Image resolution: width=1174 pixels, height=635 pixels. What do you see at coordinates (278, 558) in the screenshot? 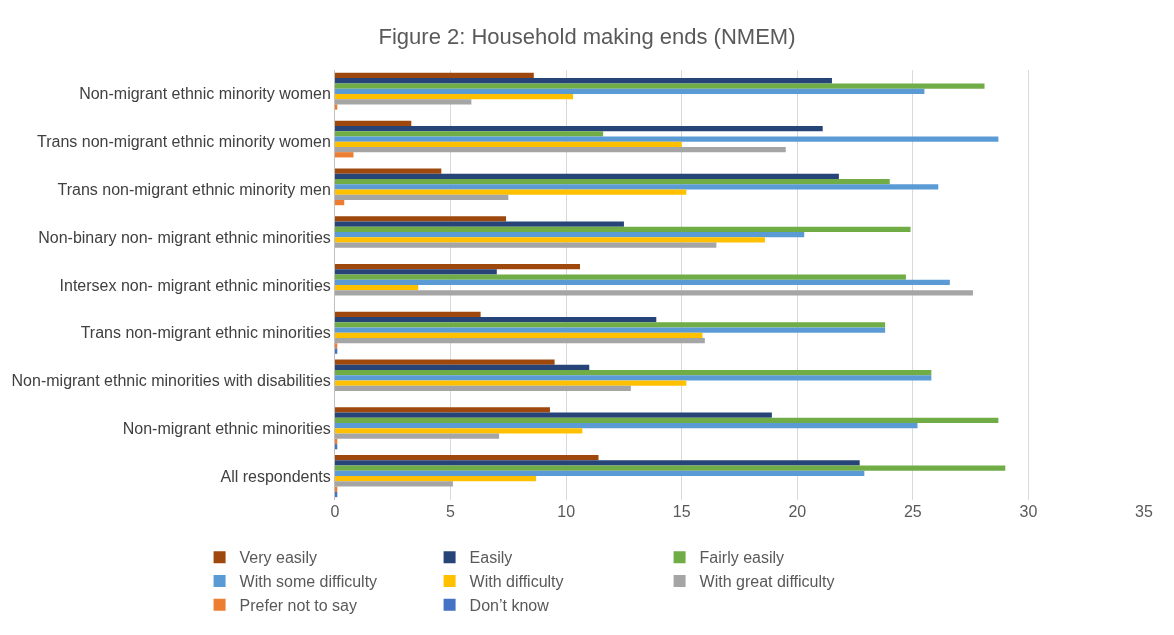
I see `legend-label: Very easily` at bounding box center [278, 558].